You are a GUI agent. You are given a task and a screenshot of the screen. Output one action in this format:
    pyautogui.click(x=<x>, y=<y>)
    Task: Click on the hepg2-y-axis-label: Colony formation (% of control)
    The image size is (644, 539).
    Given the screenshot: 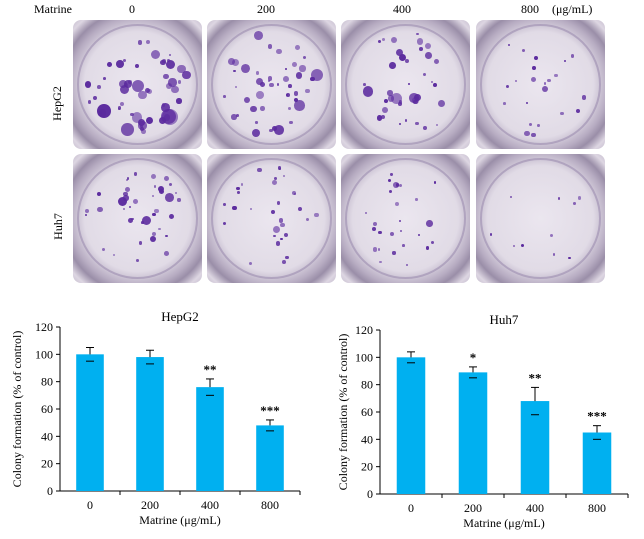 What is the action you would take?
    pyautogui.click(x=17, y=409)
    